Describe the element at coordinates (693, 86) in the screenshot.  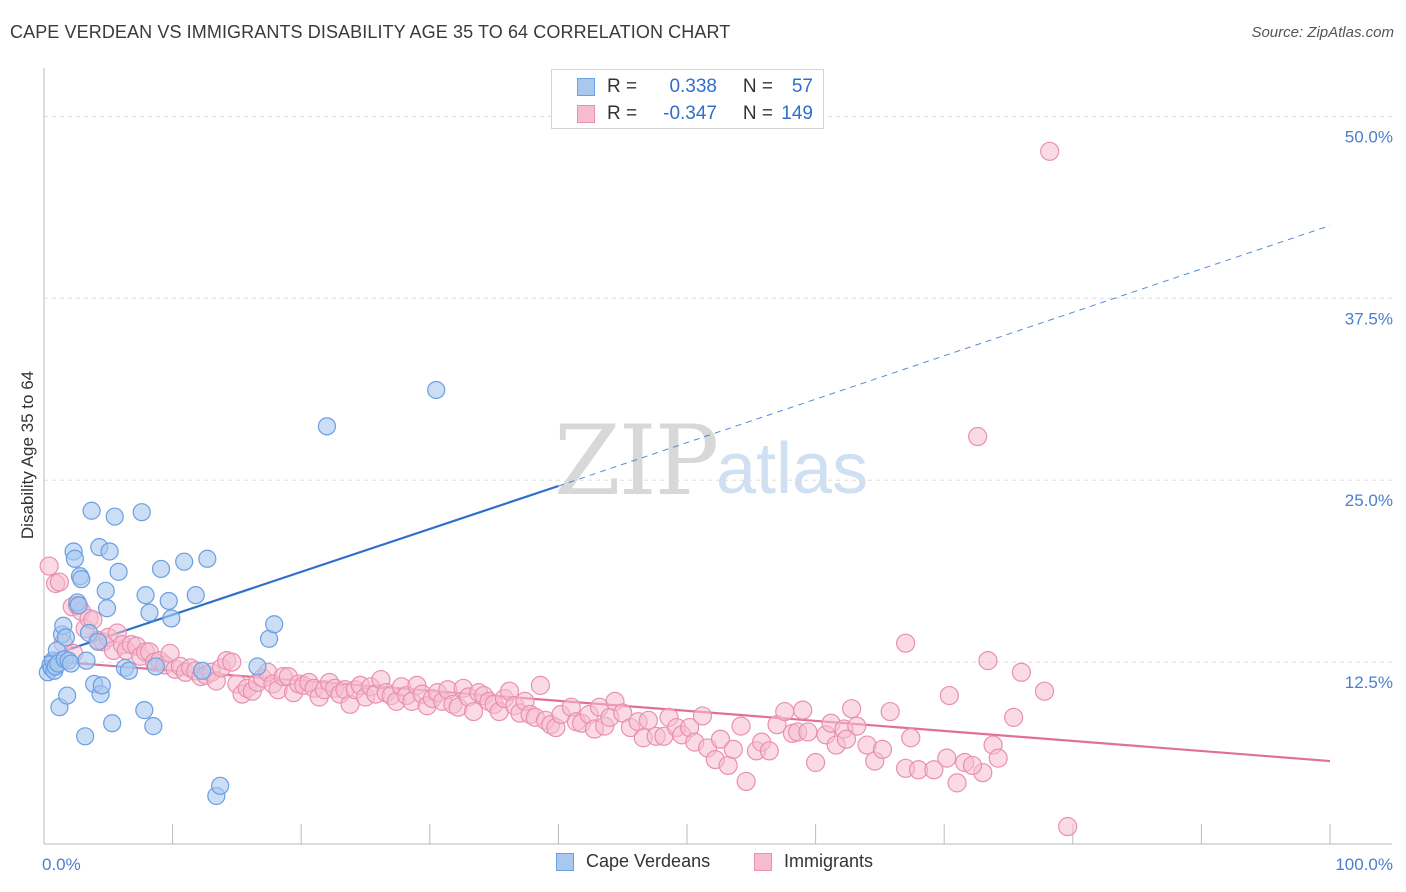
I see `legend-r-value: 0.338` at that location.